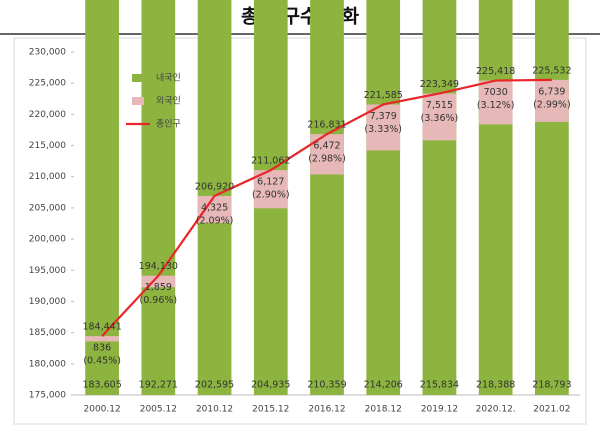 Image resolution: width=600 pixels, height=428 pixels. I want to click on line-label: 184,441, so click(101, 327).